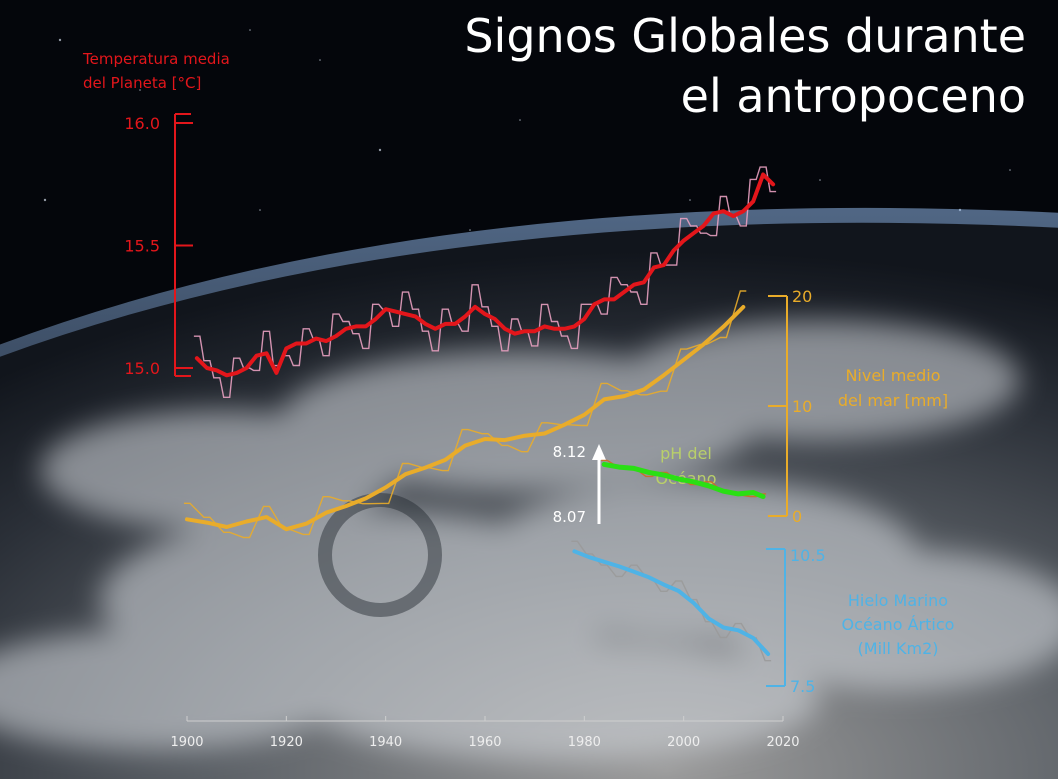 The image size is (1058, 779). Describe the element at coordinates (898, 648) in the screenshot. I see `sea-ice-axis-label: (Mill Km2)` at that location.